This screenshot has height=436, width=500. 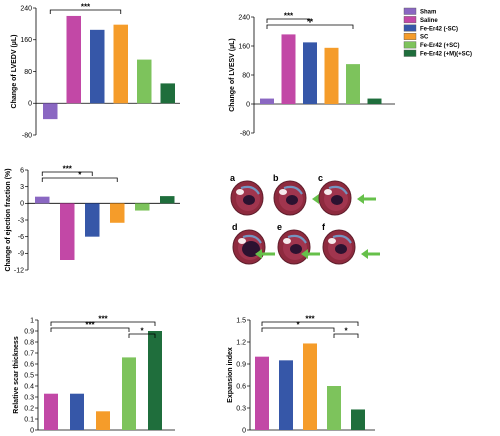 I want to click on bar-sham, so click(x=267, y=101).